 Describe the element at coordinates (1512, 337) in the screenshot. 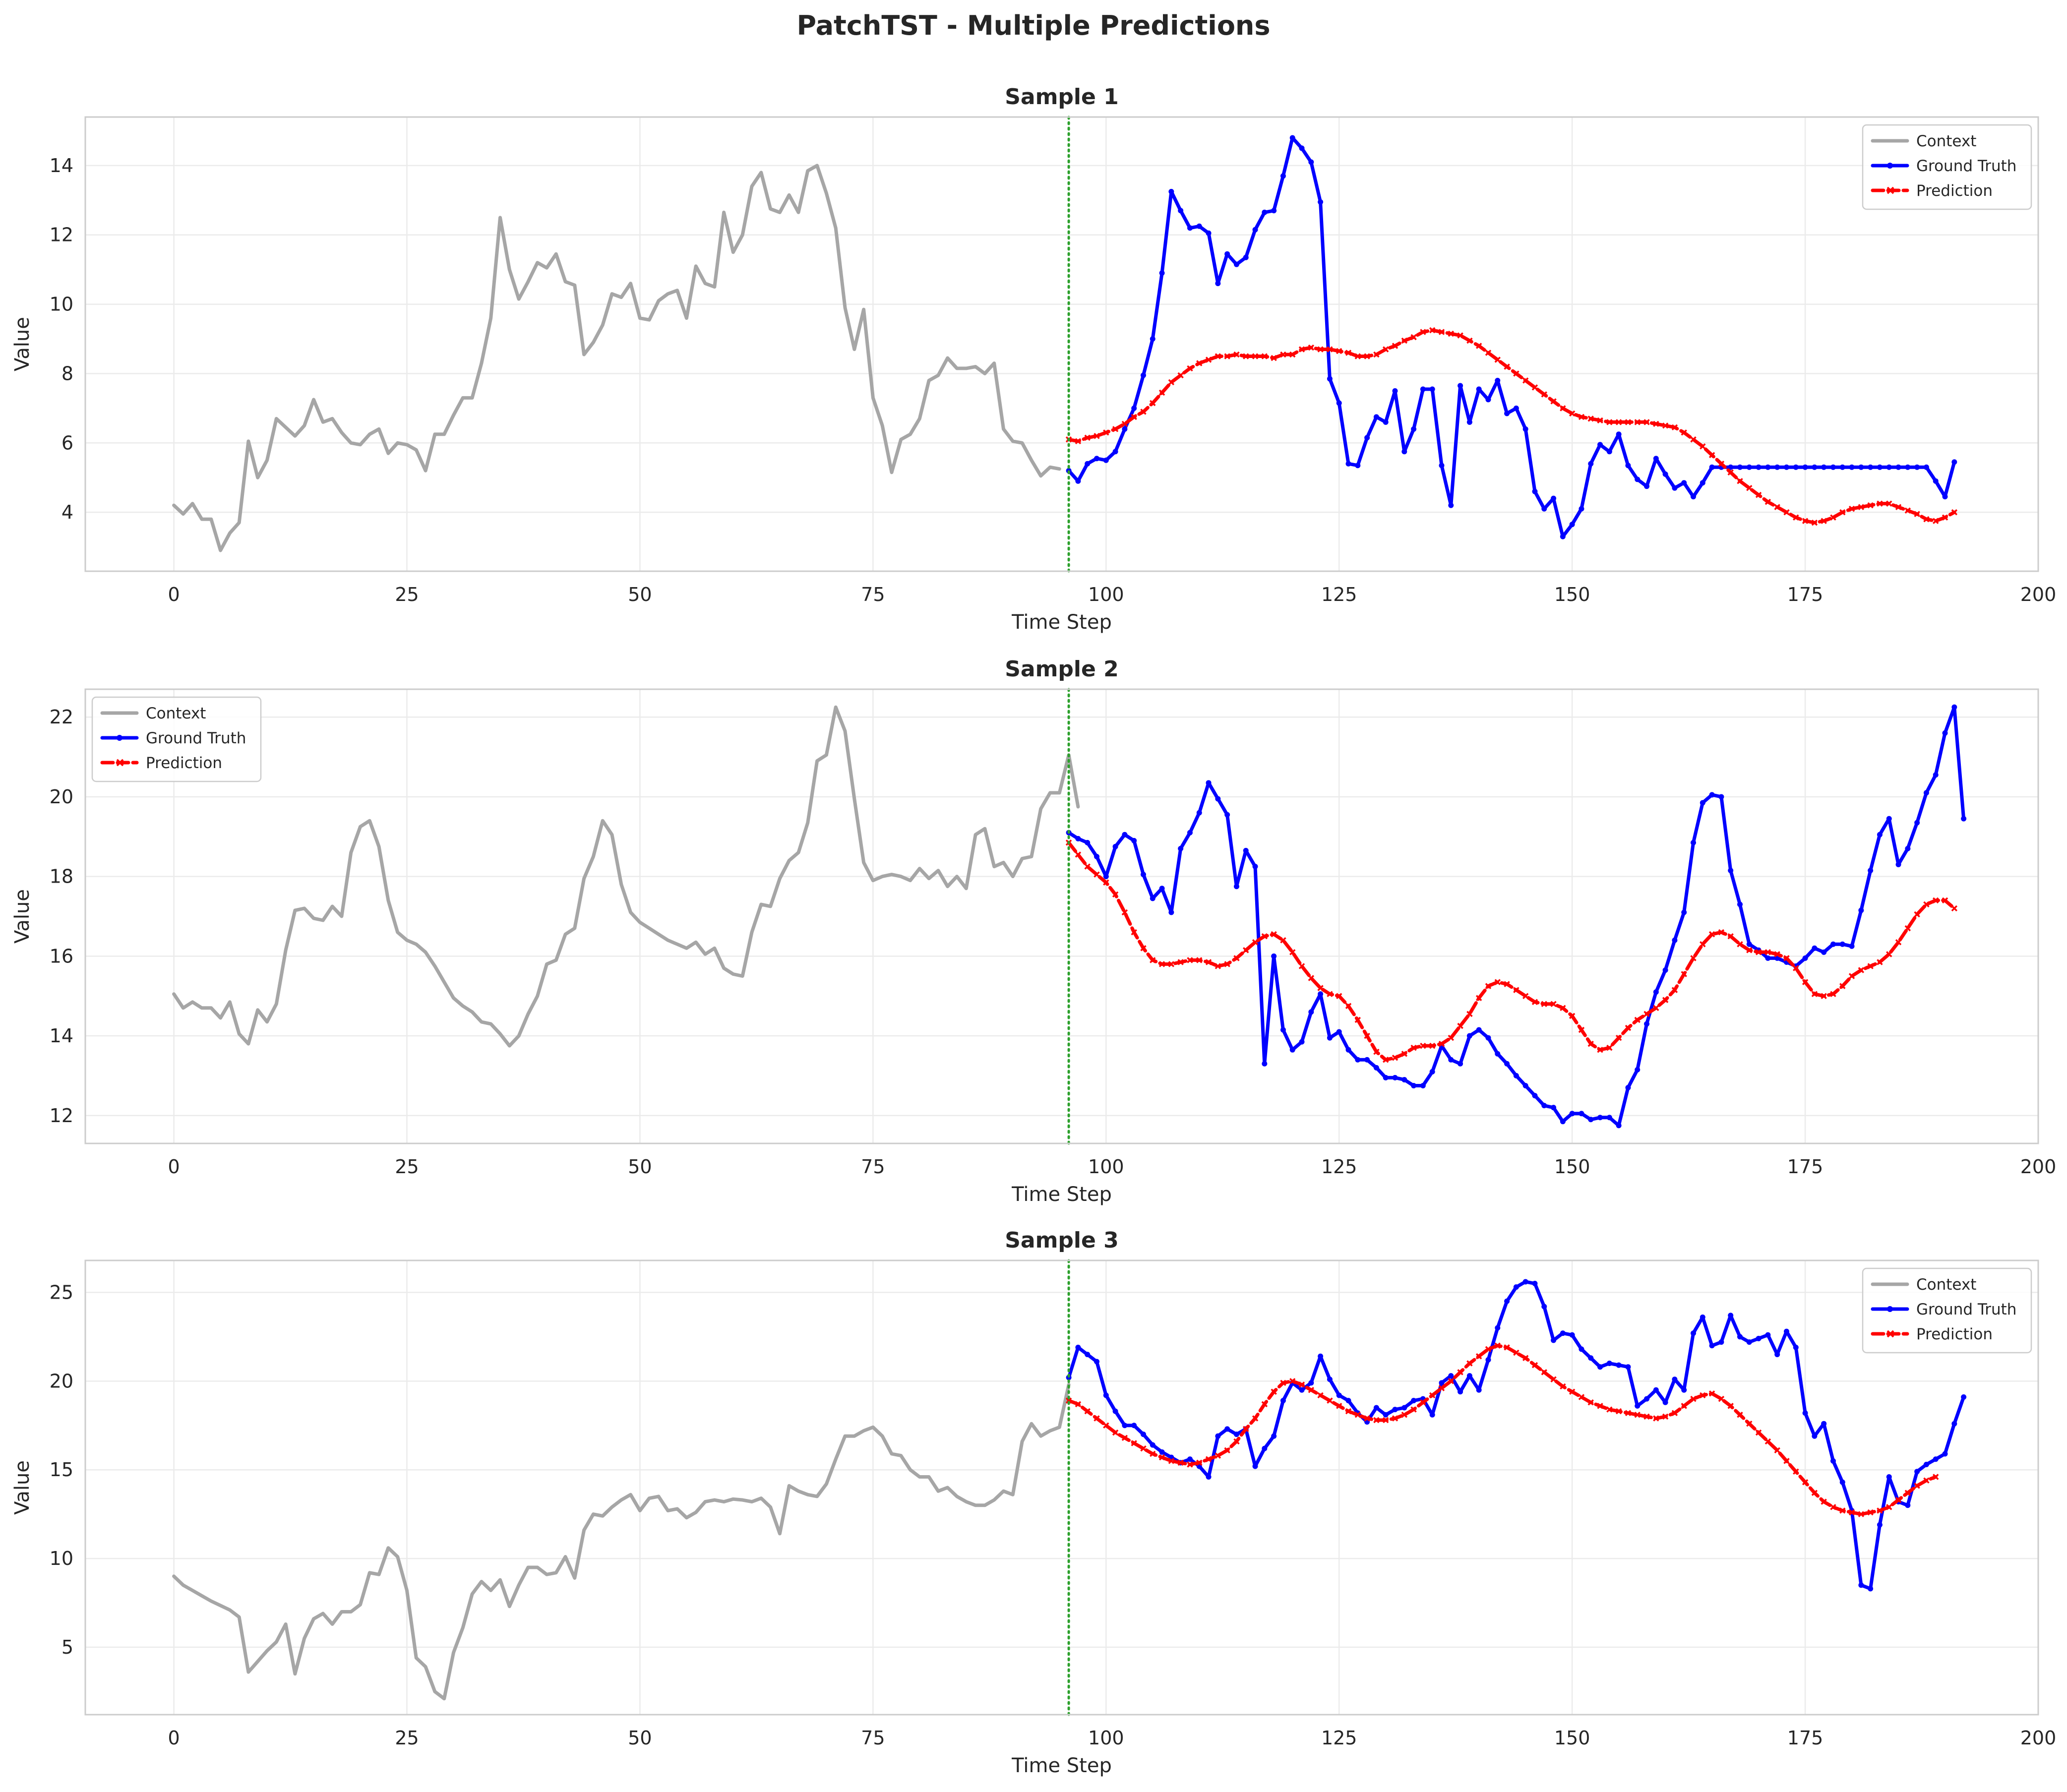

I see `series-ground-truth` at that location.